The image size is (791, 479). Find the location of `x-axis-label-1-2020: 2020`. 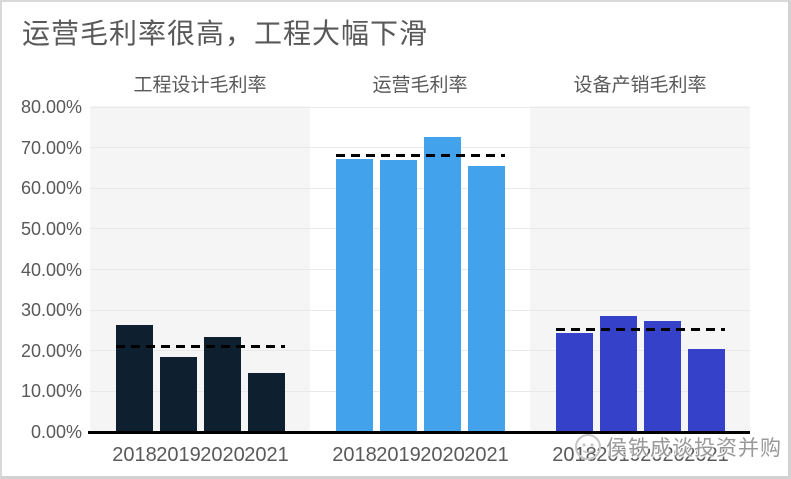

x-axis-label-1-2020: 2020 is located at coordinates (222, 455).